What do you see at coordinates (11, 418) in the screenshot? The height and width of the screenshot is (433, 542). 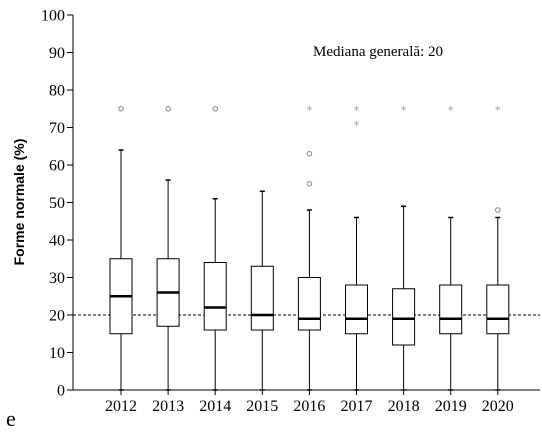 I see `panel-label: e` at bounding box center [11, 418].